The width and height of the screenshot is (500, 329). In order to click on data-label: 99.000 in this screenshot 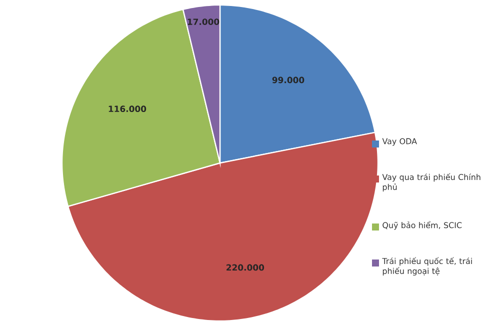, I will do `click(288, 80)`.